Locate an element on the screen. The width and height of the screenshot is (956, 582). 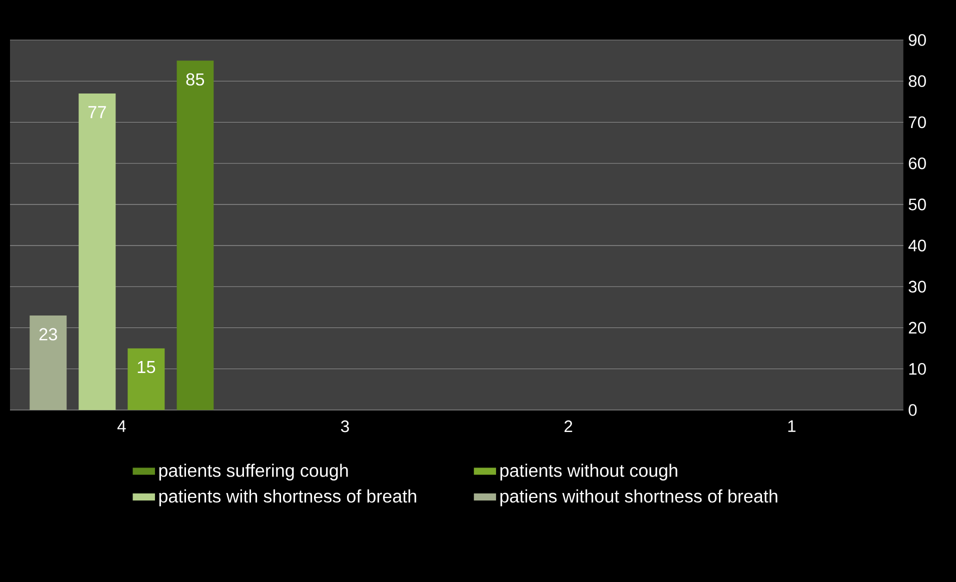
y-tick-label: 50 is located at coordinates (917, 204).